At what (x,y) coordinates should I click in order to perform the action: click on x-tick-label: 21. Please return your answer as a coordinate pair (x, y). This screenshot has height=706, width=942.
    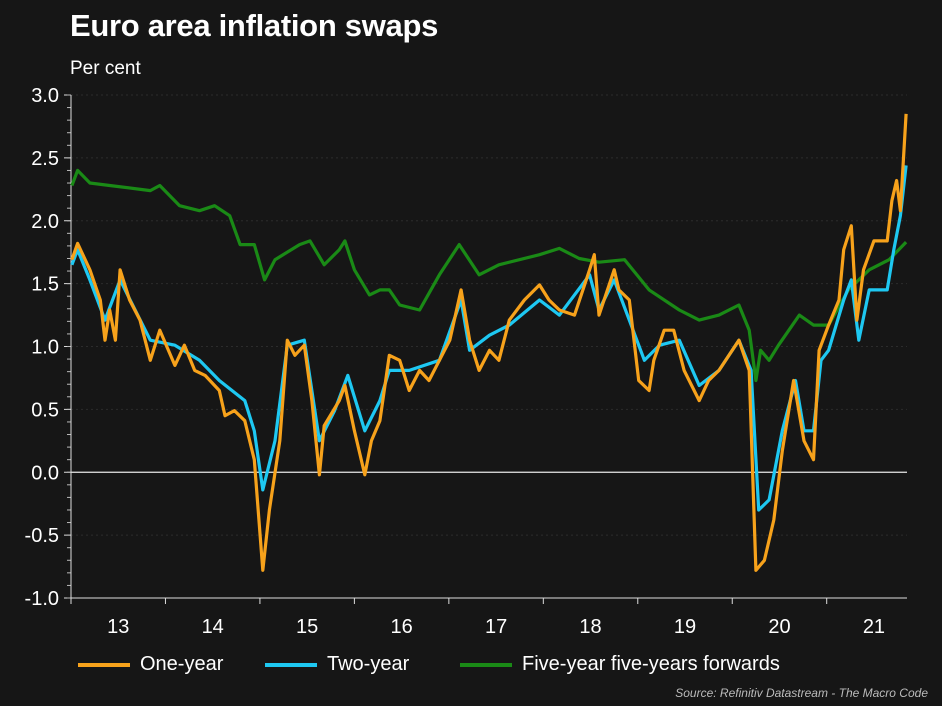
    Looking at the image, I should click on (874, 627).